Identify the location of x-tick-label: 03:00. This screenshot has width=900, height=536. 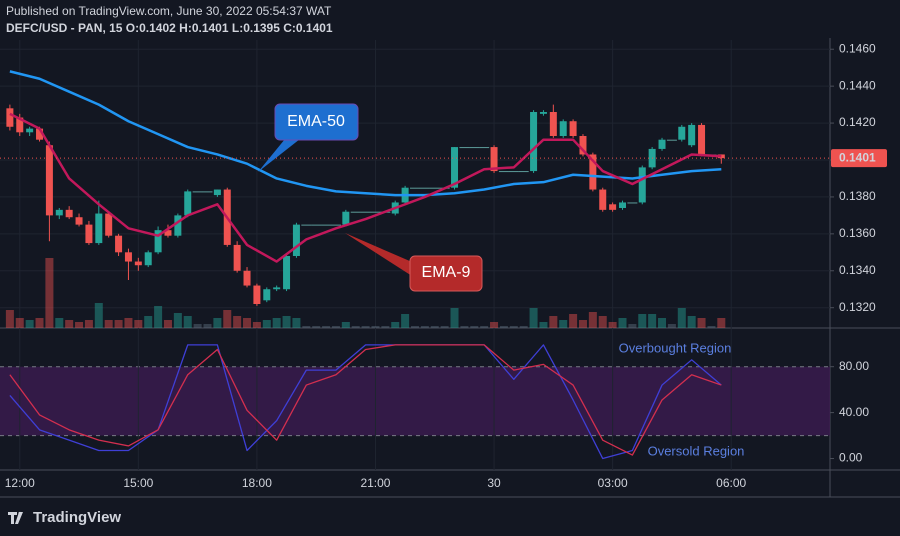
(613, 483).